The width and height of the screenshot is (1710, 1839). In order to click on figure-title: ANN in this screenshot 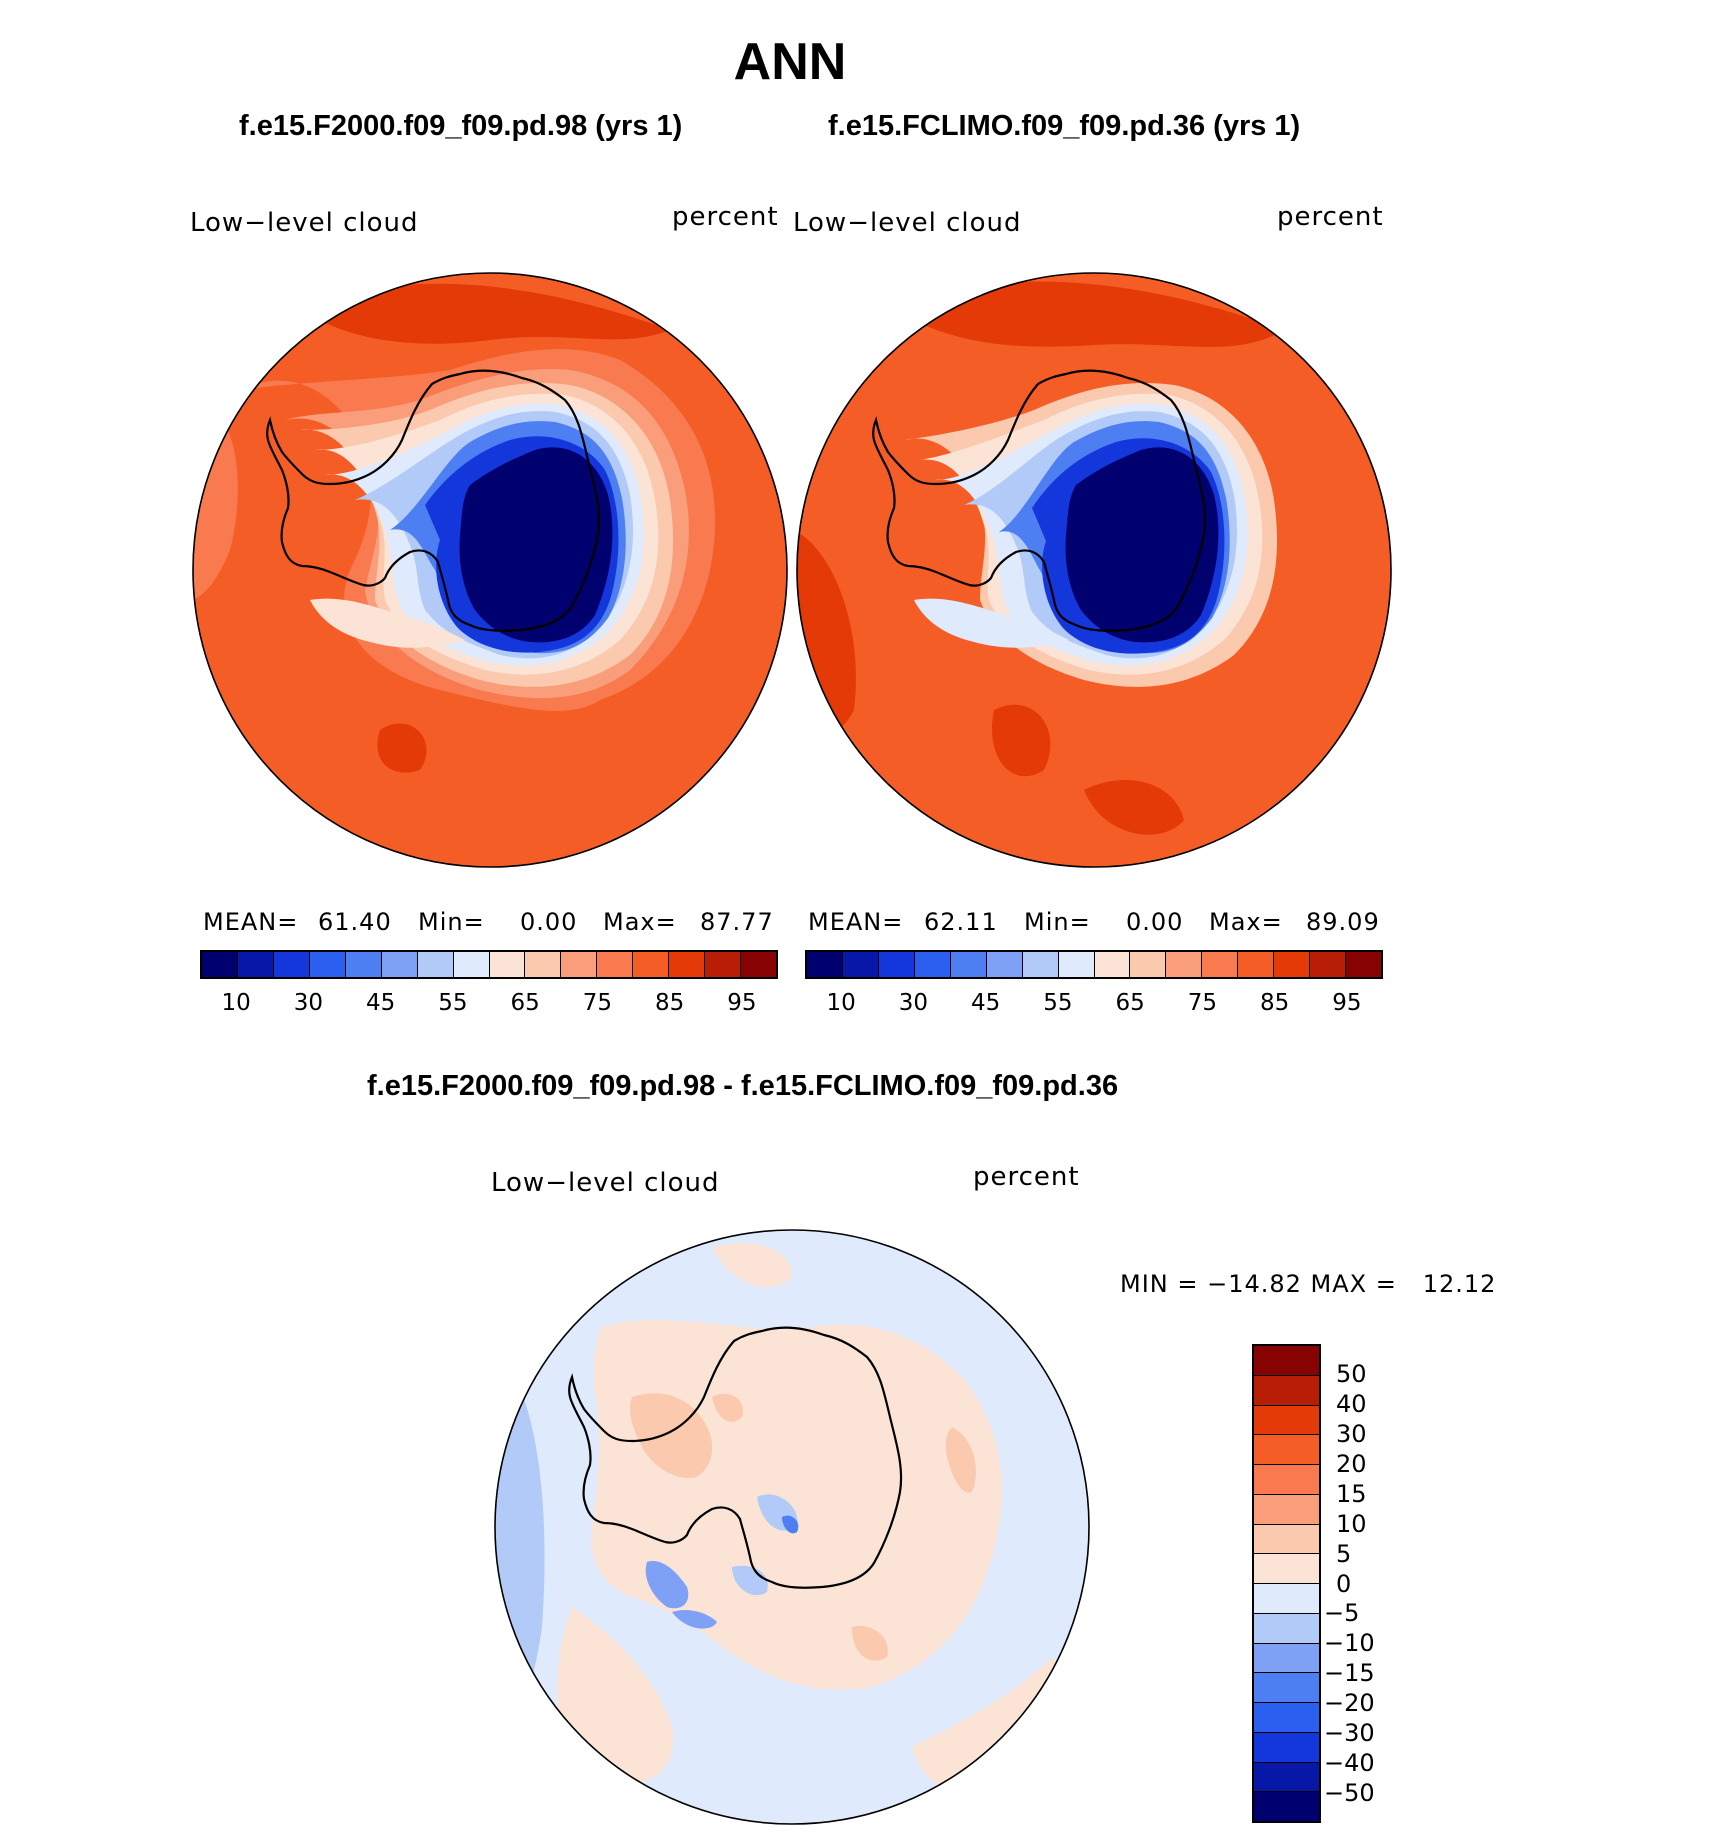, I will do `click(790, 62)`.